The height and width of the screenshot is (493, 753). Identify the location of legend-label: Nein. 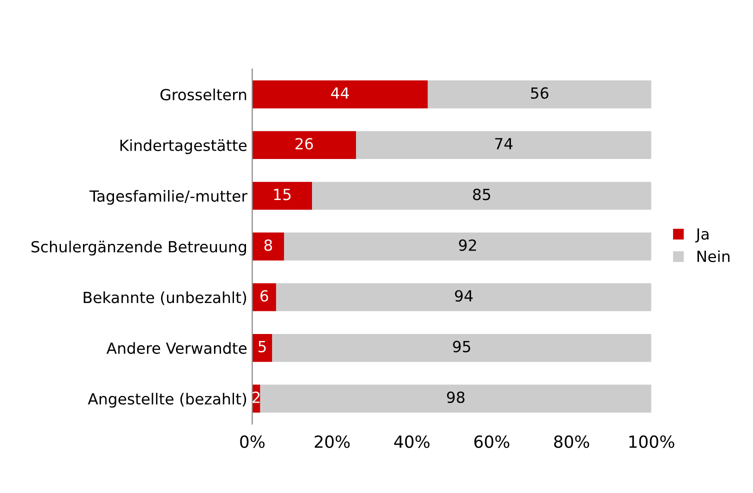
(713, 256).